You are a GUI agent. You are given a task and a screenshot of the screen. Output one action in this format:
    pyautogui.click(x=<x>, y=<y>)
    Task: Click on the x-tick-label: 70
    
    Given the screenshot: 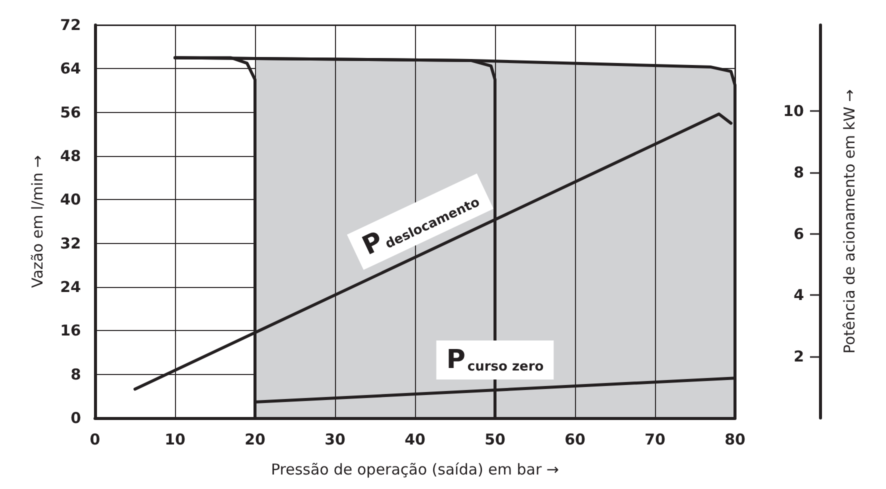 What is the action you would take?
    pyautogui.click(x=655, y=439)
    